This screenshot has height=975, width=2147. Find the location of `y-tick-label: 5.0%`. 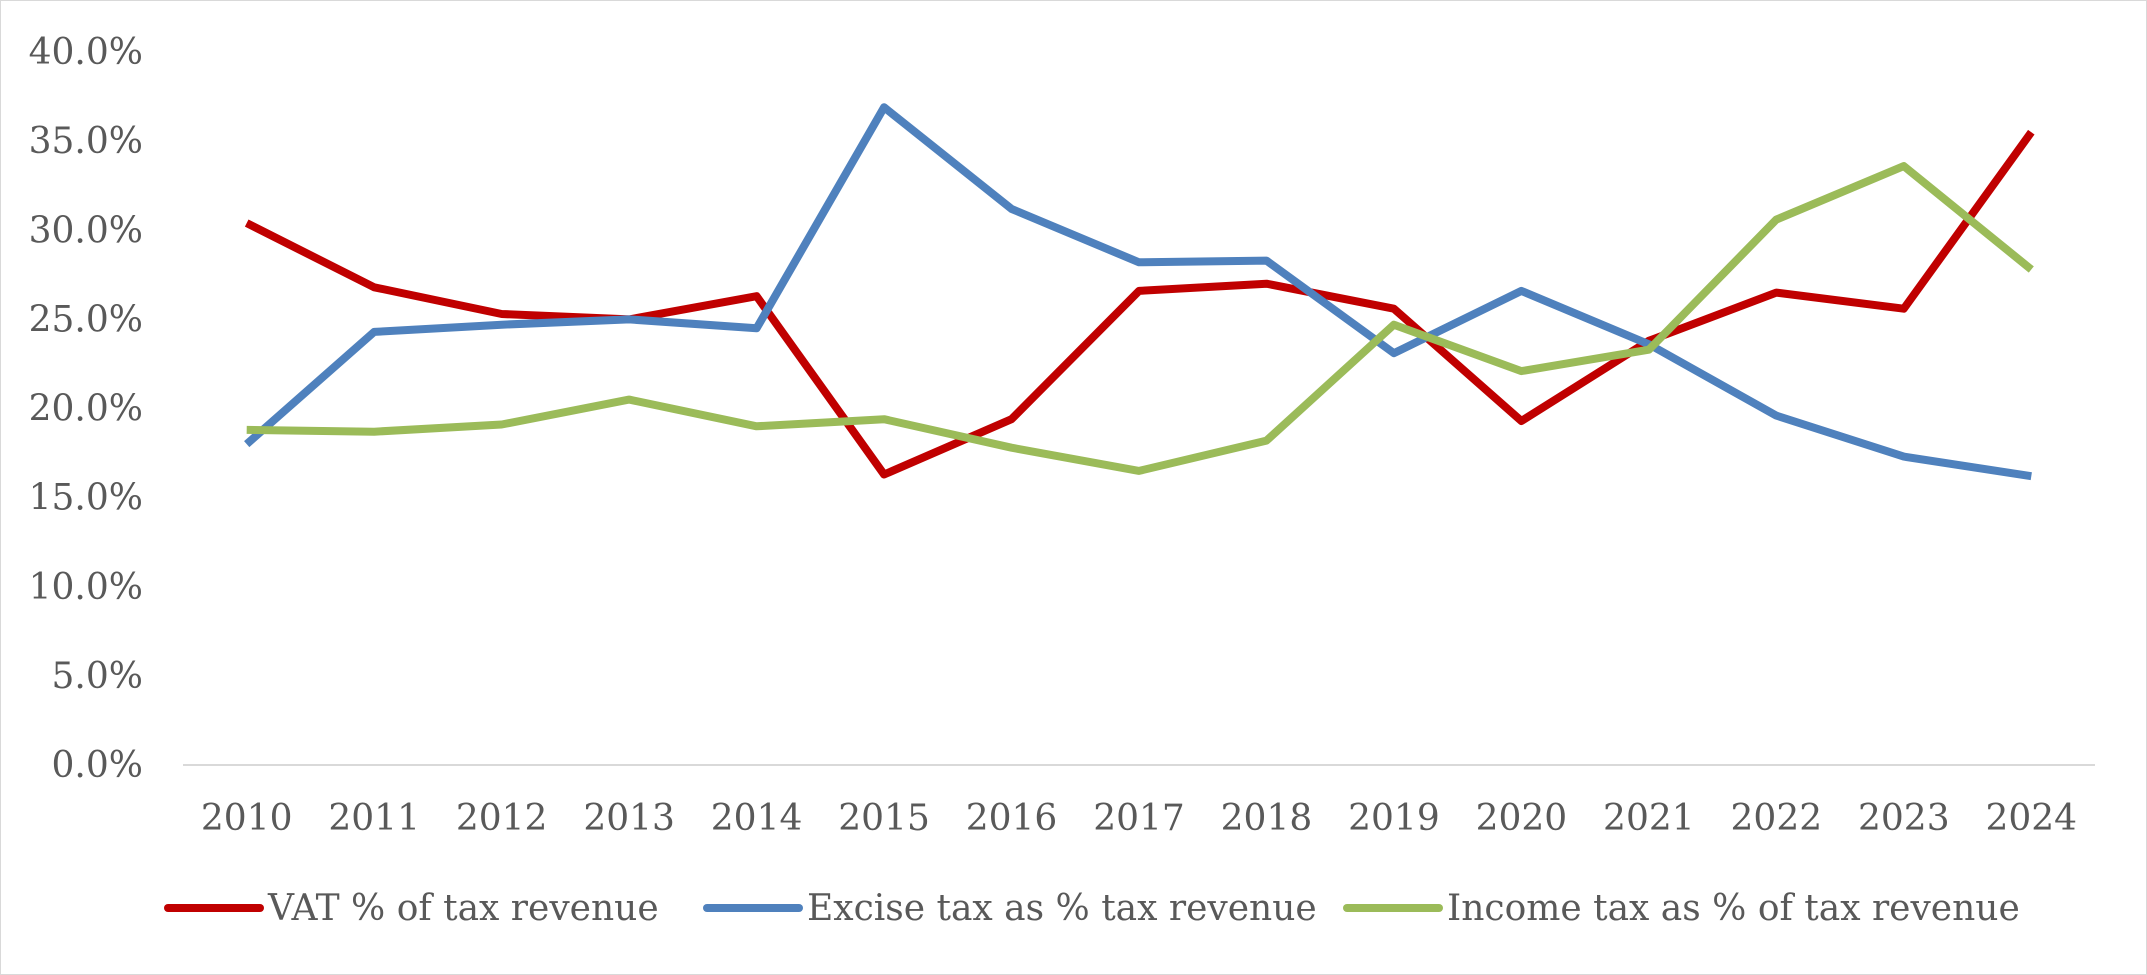

y-tick-label: 5.0% is located at coordinates (97, 676).